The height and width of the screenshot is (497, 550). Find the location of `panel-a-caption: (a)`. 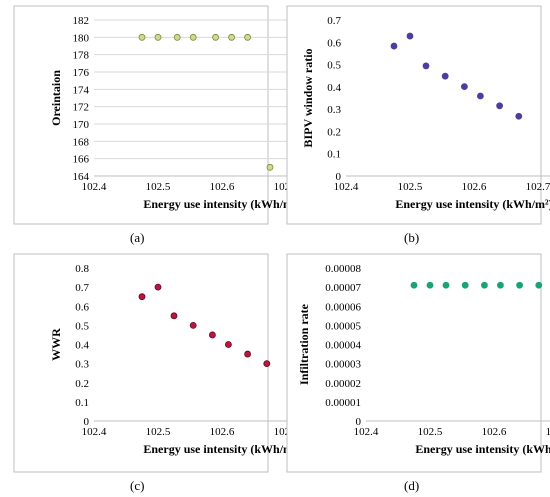

panel-a-caption: (a) is located at coordinates (137, 237).